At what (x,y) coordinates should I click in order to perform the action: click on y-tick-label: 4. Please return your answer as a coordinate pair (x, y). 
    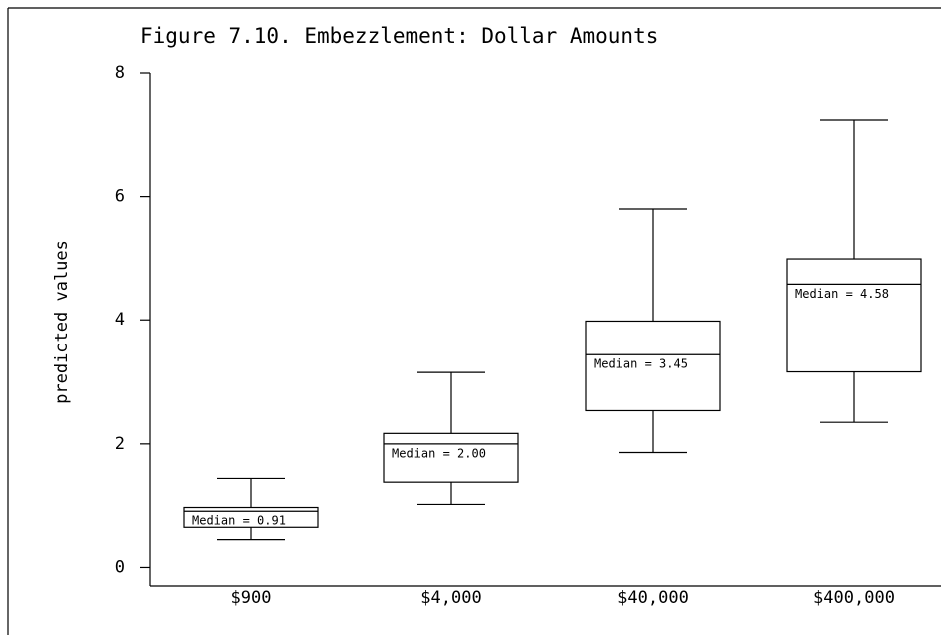
    Looking at the image, I should click on (120, 320).